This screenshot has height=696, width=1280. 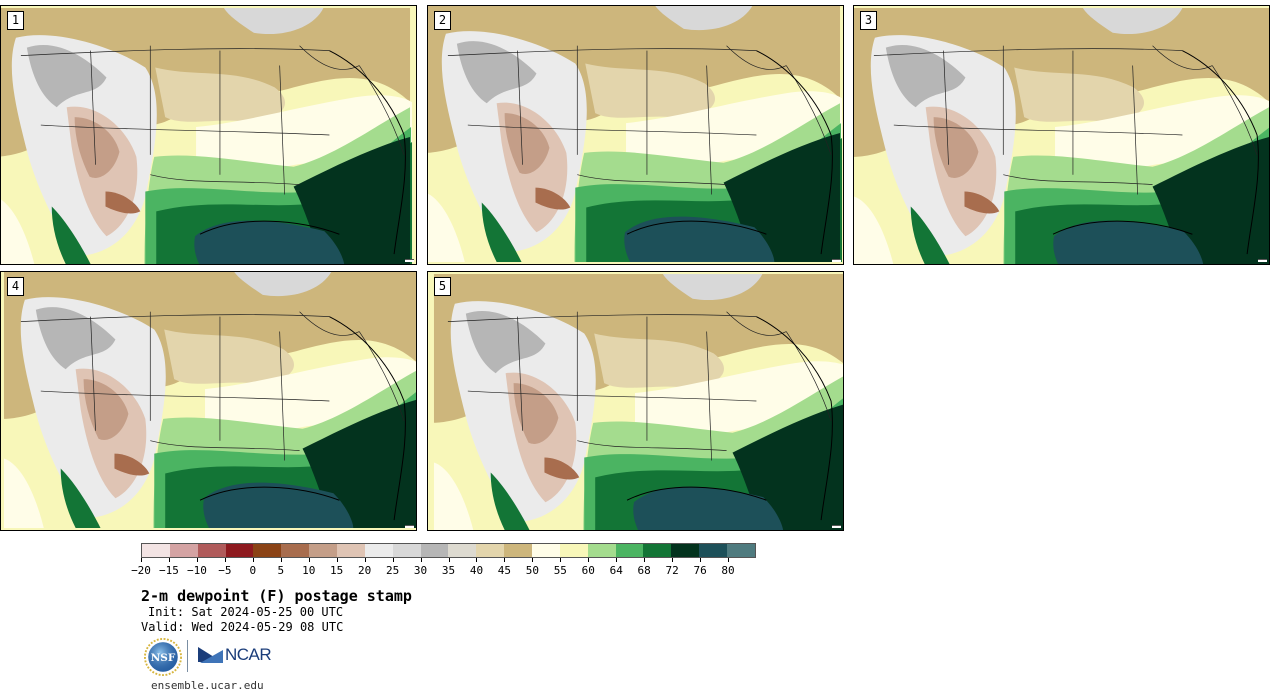 I want to click on colorbar-tick-label: 60, so click(x=588, y=570).